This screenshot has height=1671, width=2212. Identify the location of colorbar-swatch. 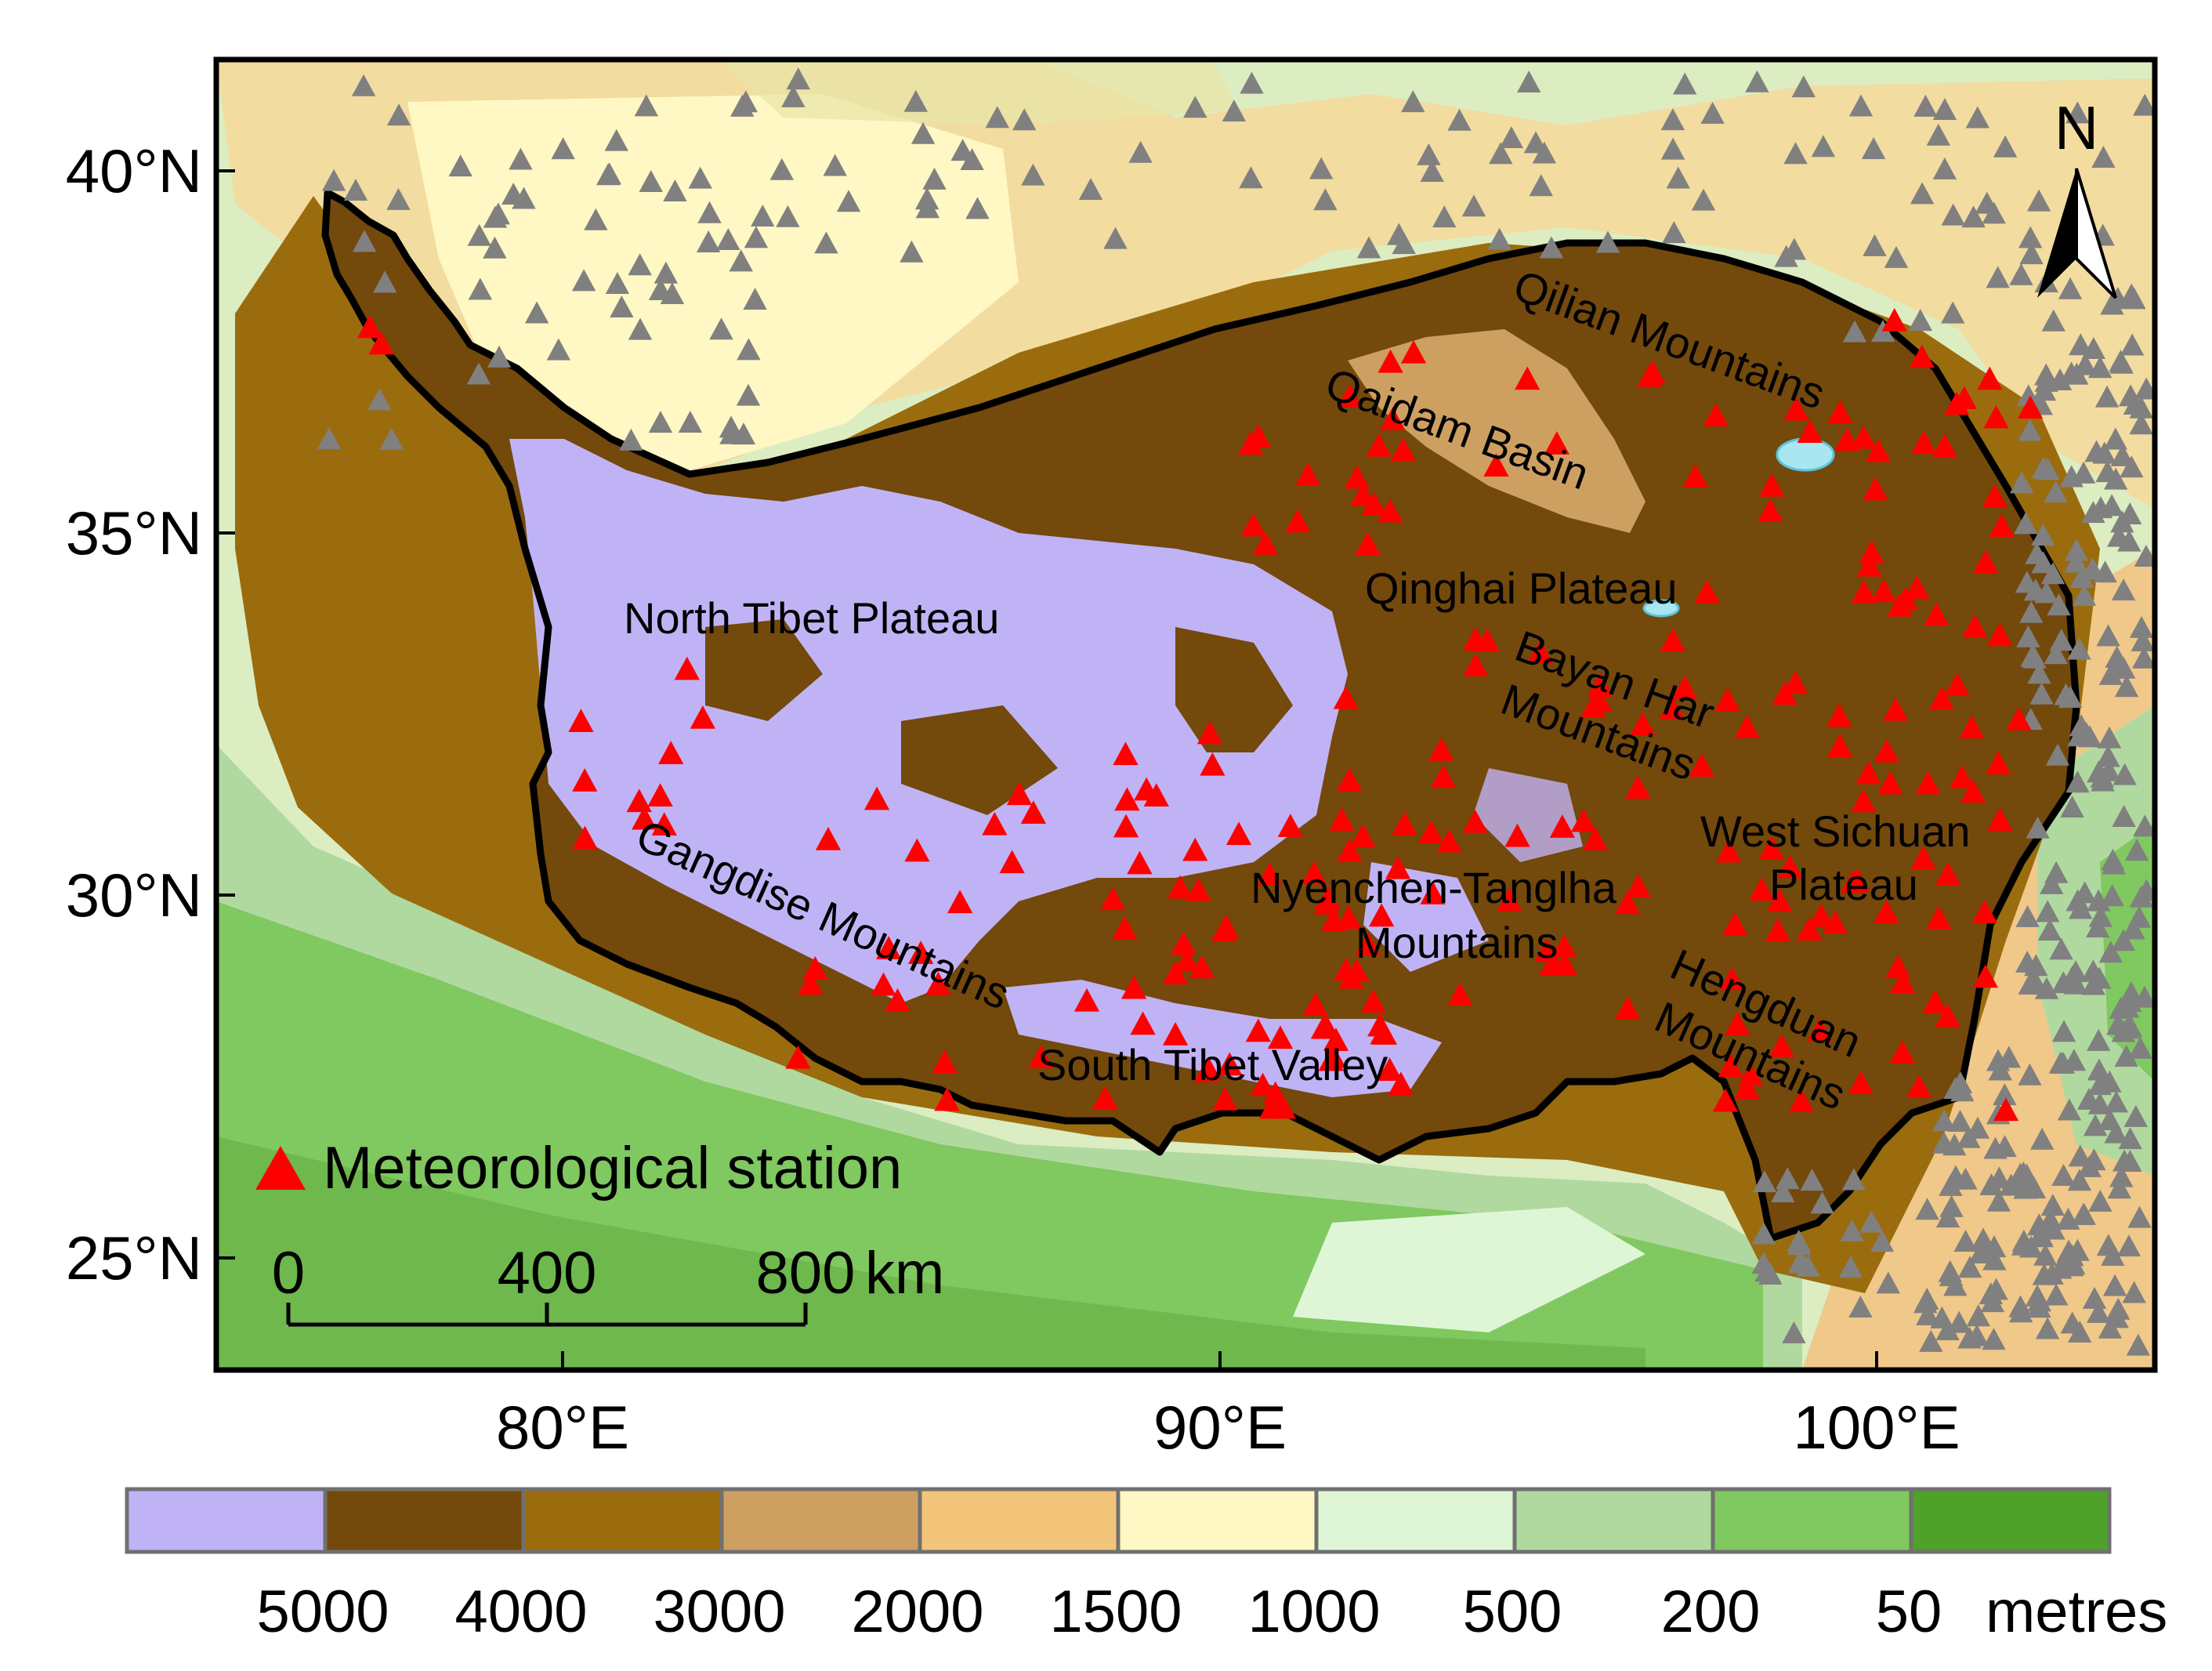
(1812, 1520).